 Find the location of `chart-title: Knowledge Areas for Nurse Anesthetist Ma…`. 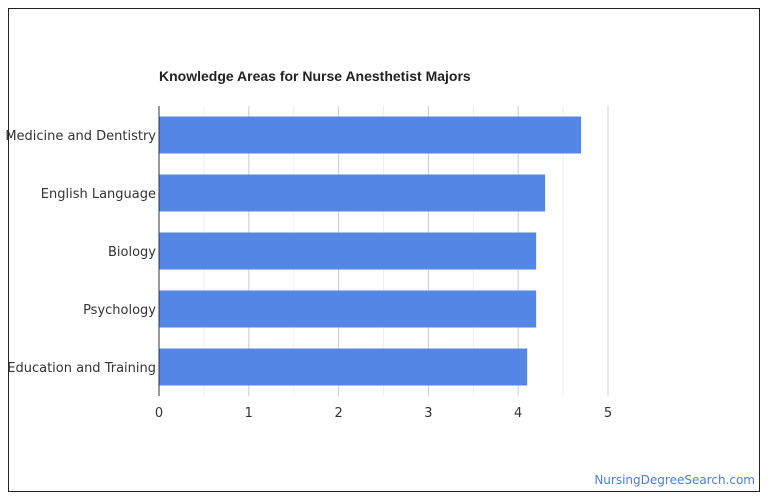

chart-title: Knowledge Areas for Nurse Anesthetist Ma… is located at coordinates (315, 76).